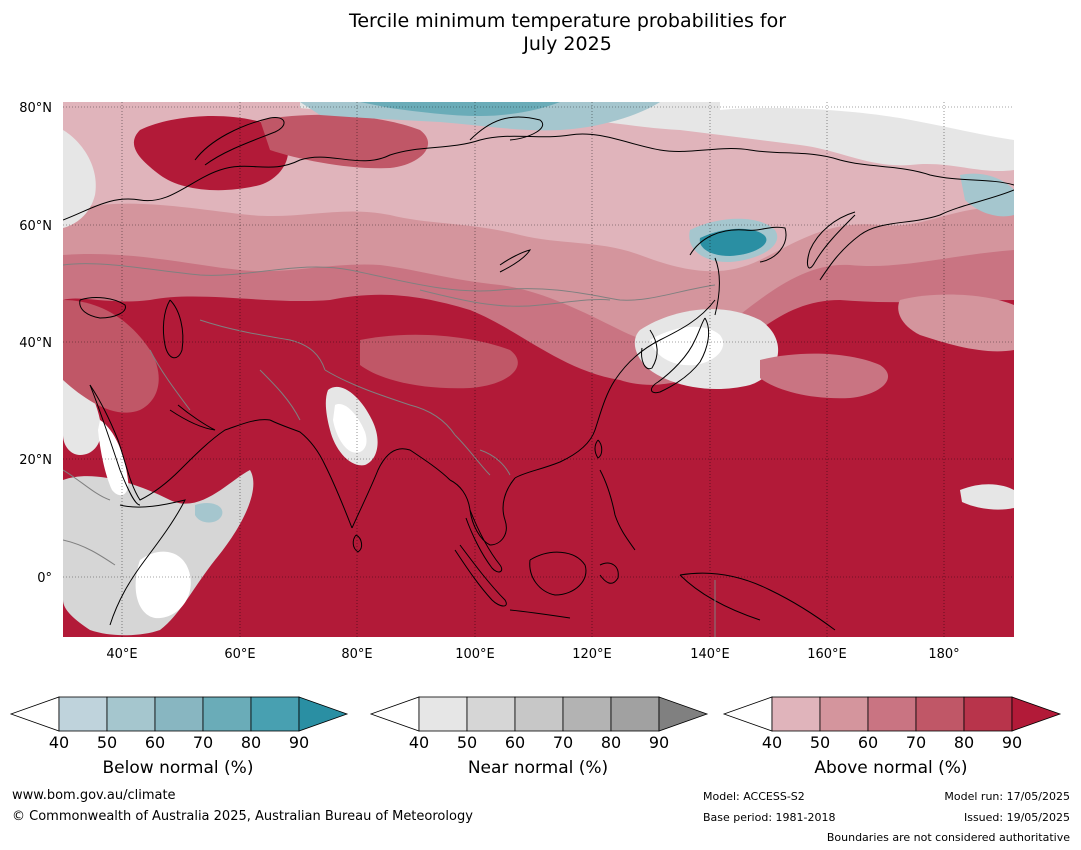 This screenshot has width=1081, height=850. What do you see at coordinates (515, 742) in the screenshot?
I see `colorbar-near-tick-label: 60` at bounding box center [515, 742].